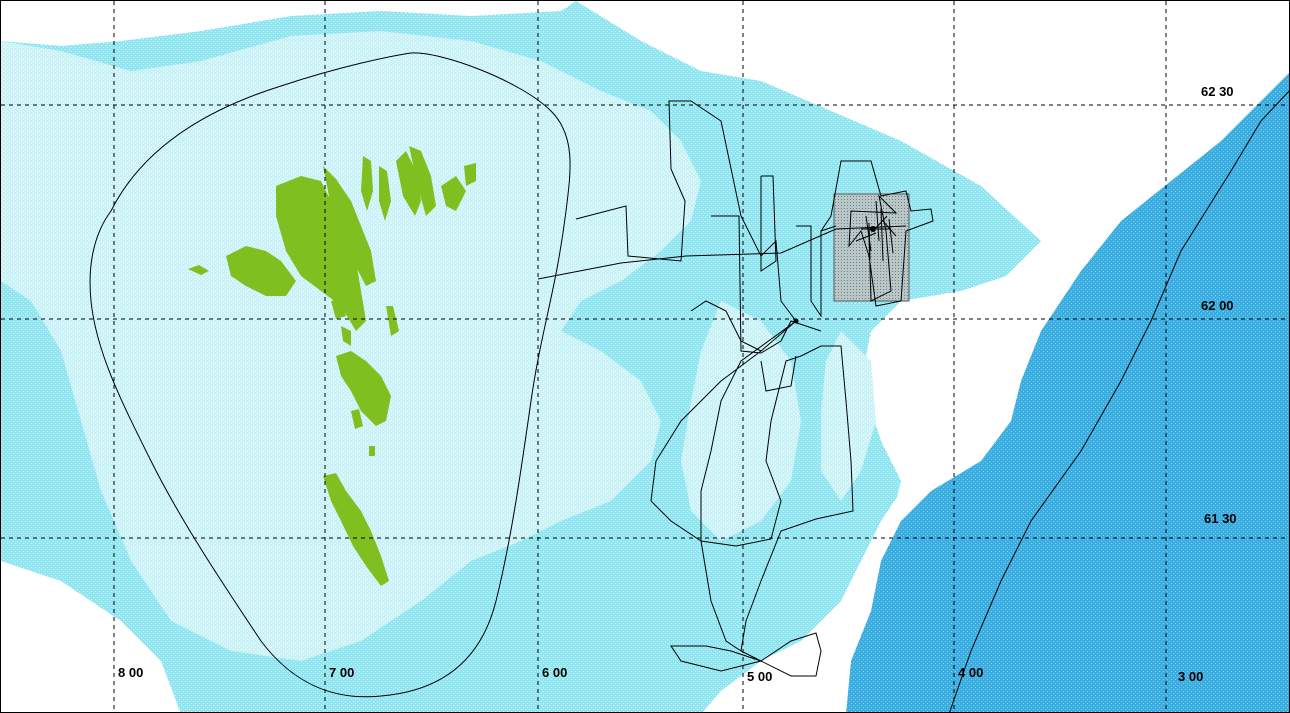  I want to click on island-kalsoy, so click(367, 183).